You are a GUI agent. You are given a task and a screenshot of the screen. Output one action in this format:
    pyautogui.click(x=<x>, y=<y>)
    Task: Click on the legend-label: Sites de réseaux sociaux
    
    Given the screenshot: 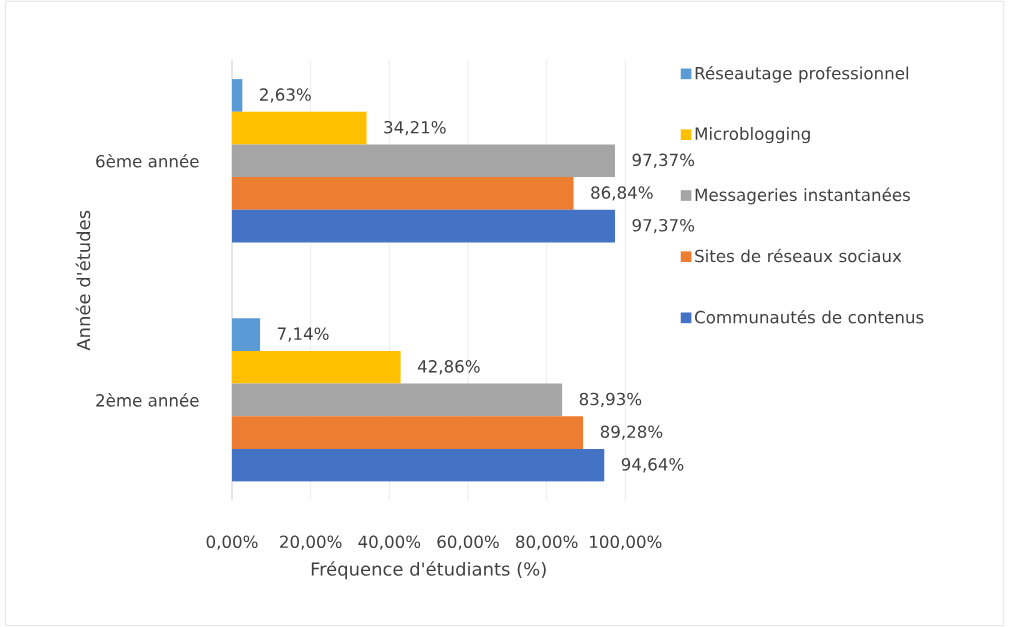 What is the action you would take?
    pyautogui.click(x=798, y=255)
    